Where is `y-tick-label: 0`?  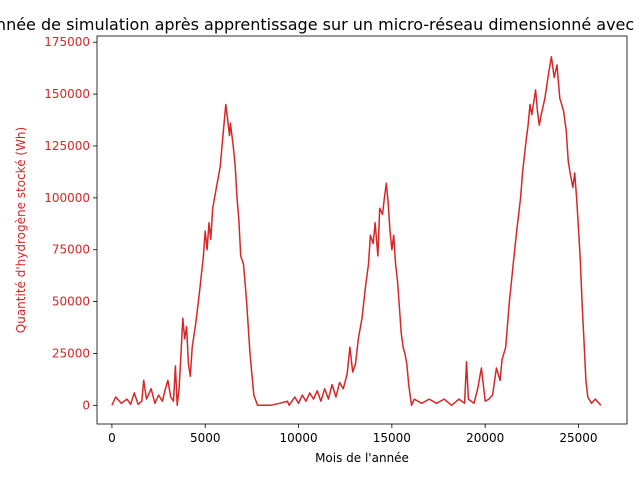
y-tick-label: 0 is located at coordinates (86, 405).